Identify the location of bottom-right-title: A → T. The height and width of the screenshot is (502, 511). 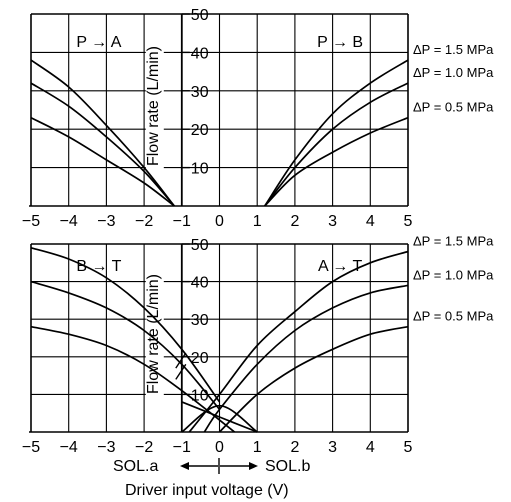
(340, 266).